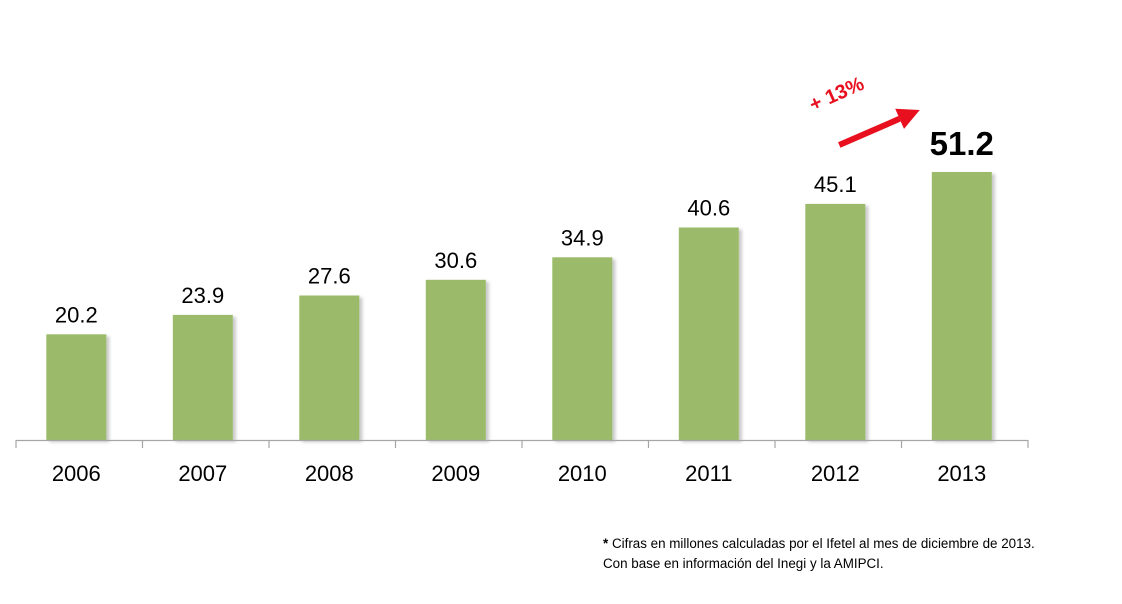  I want to click on tick-label-2007: 2007, so click(202, 473).